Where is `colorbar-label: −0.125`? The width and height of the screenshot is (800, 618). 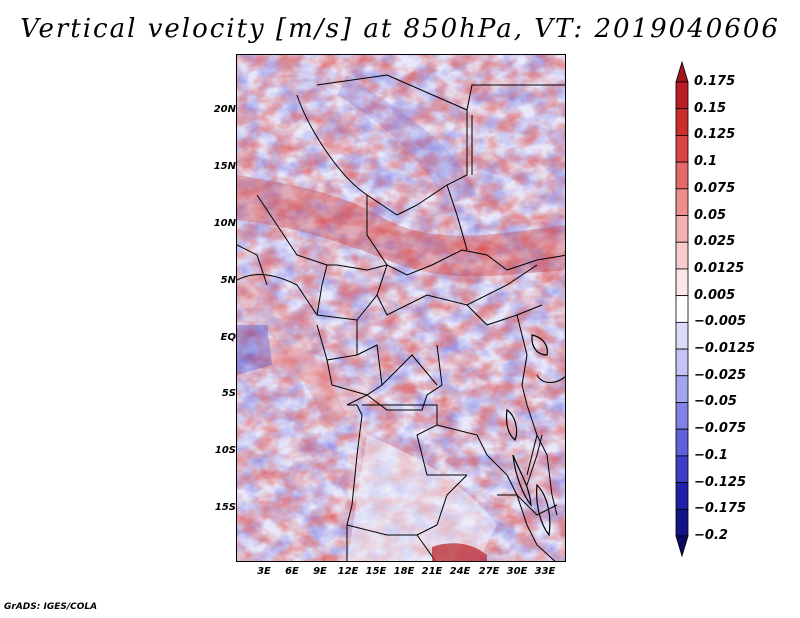
colorbar-label: −0.125 is located at coordinates (720, 482).